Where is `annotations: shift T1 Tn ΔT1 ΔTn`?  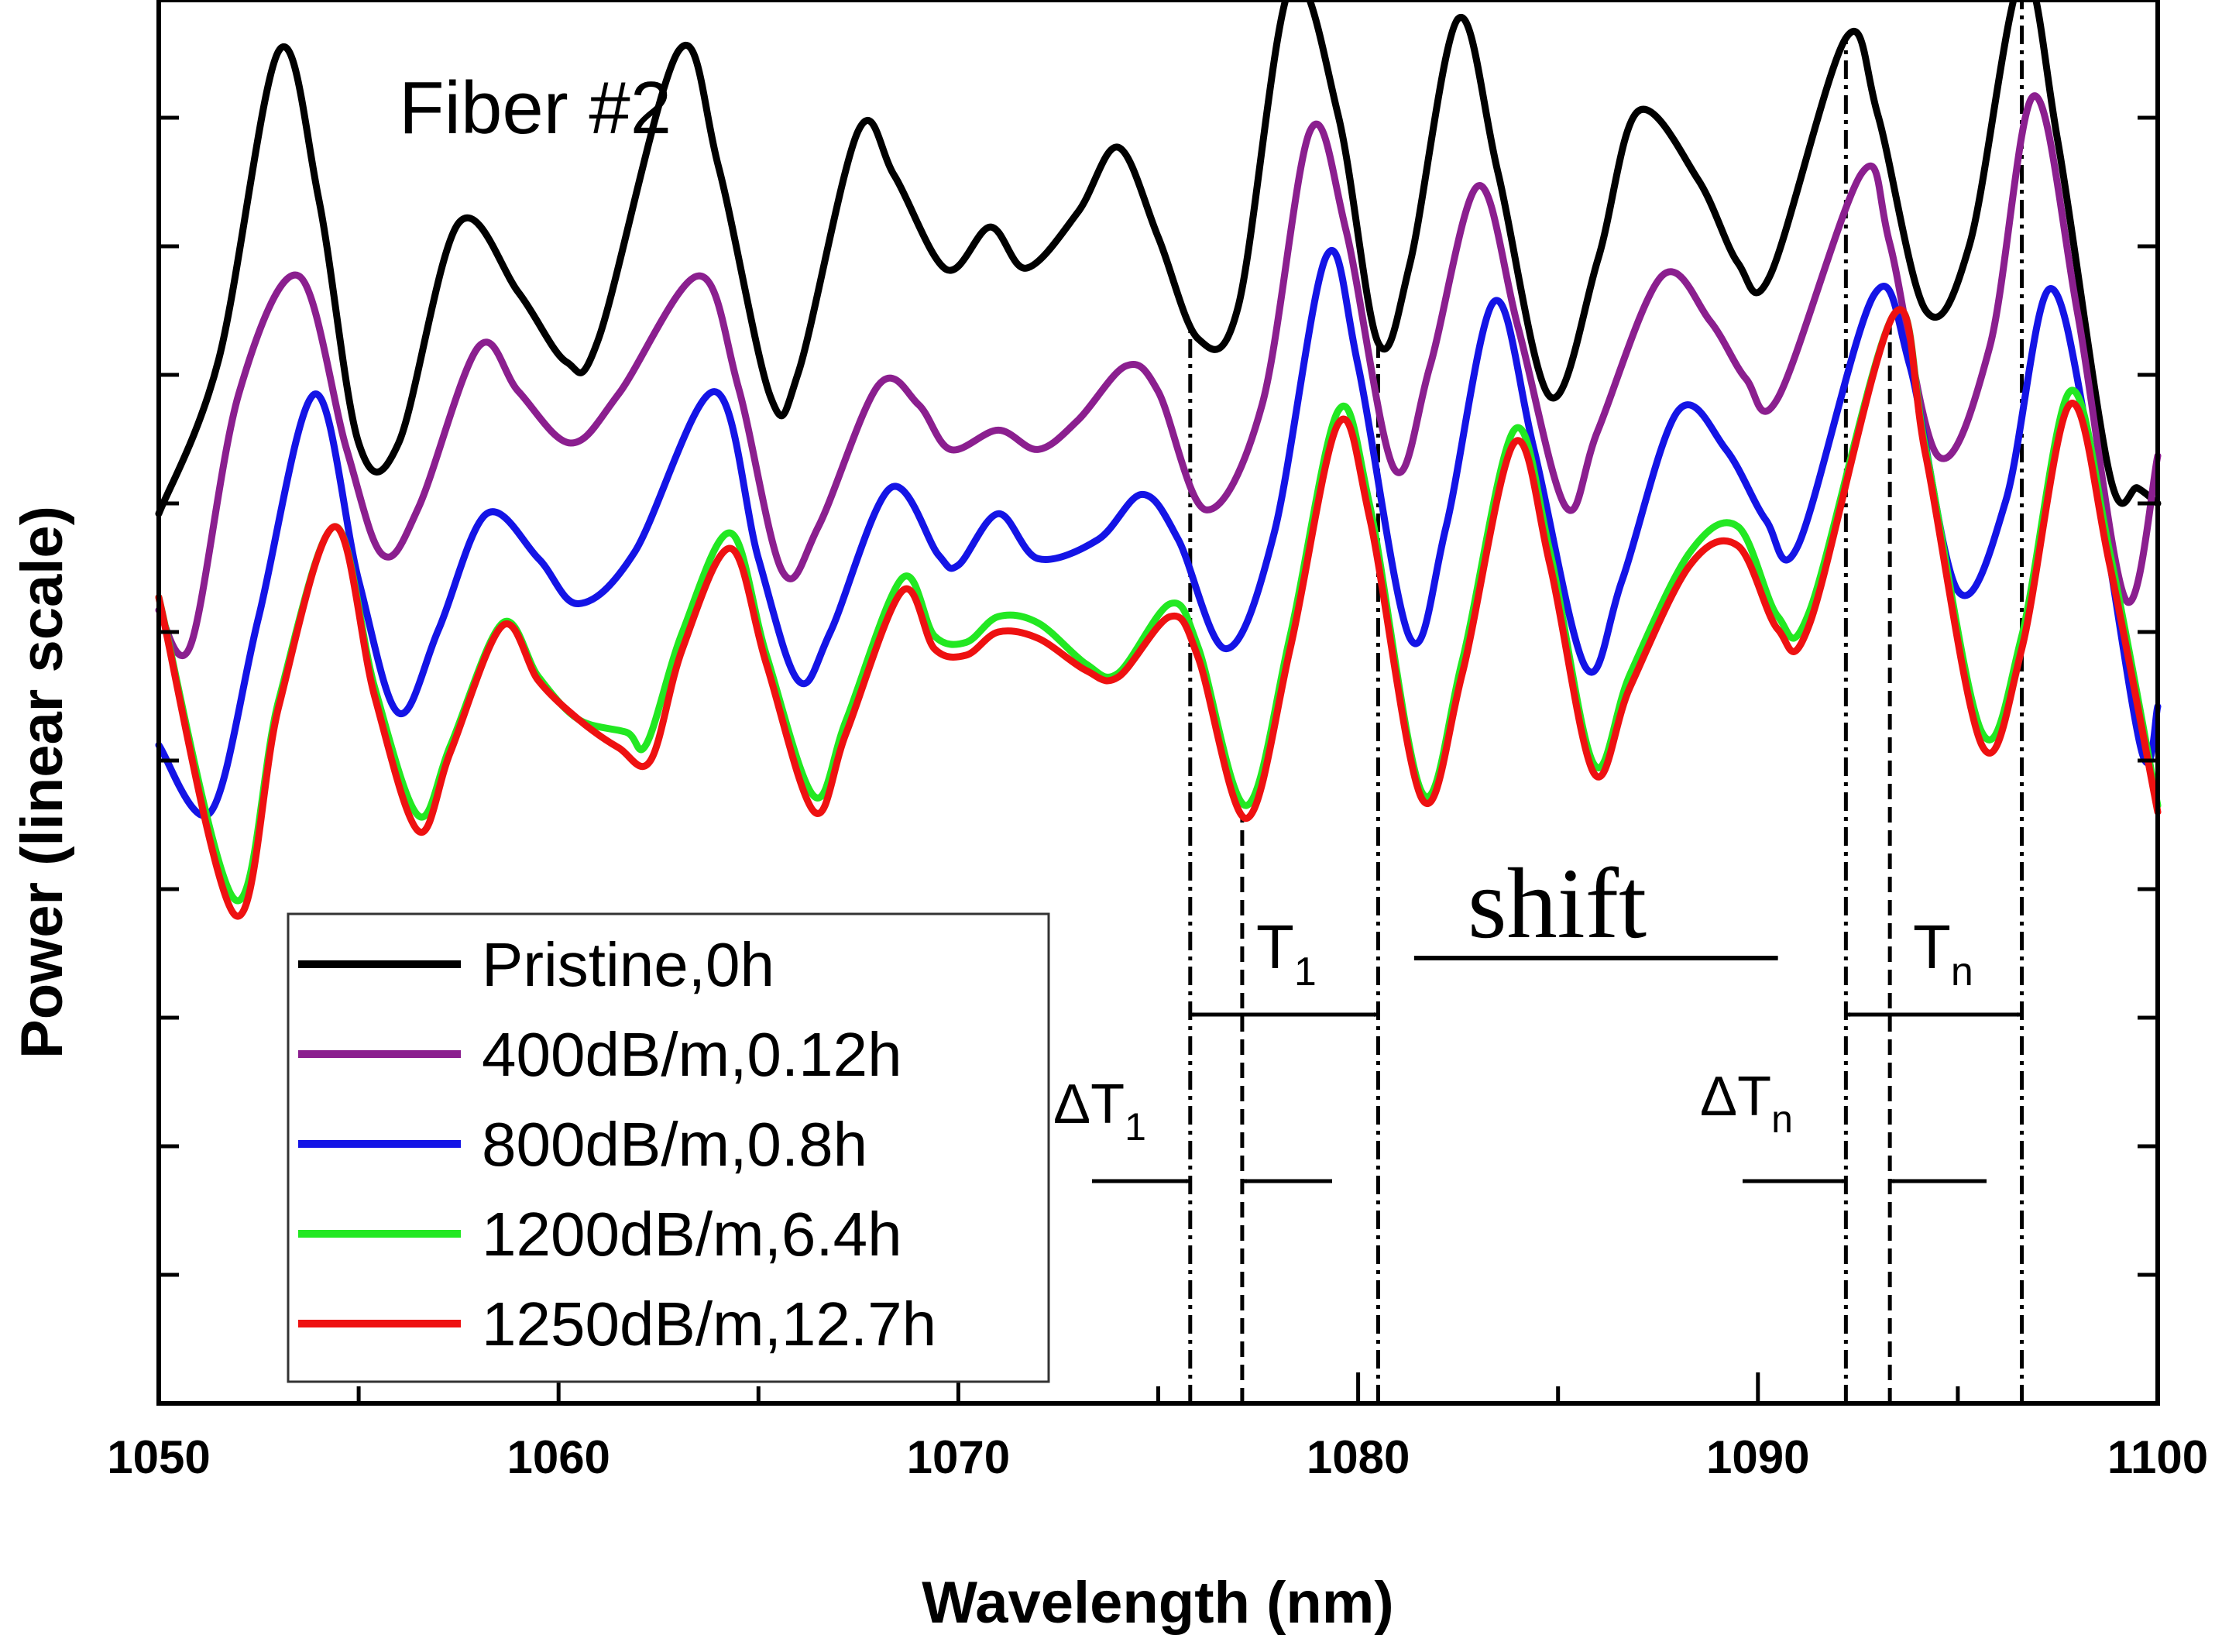 annotations: shift T1 Tn ΔT1 ΔTn is located at coordinates (1513, 998).